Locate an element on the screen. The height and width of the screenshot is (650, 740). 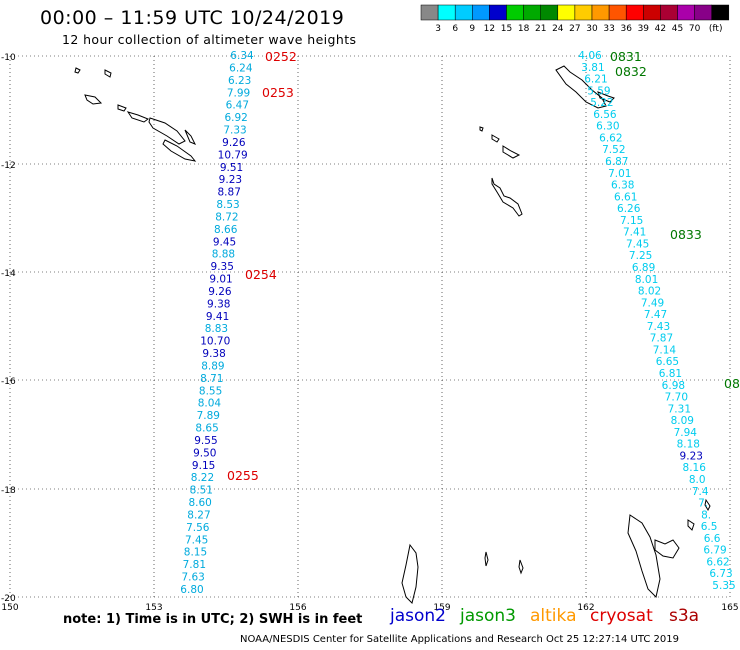
x-tick-label: 150 is located at coordinates (9, 608).